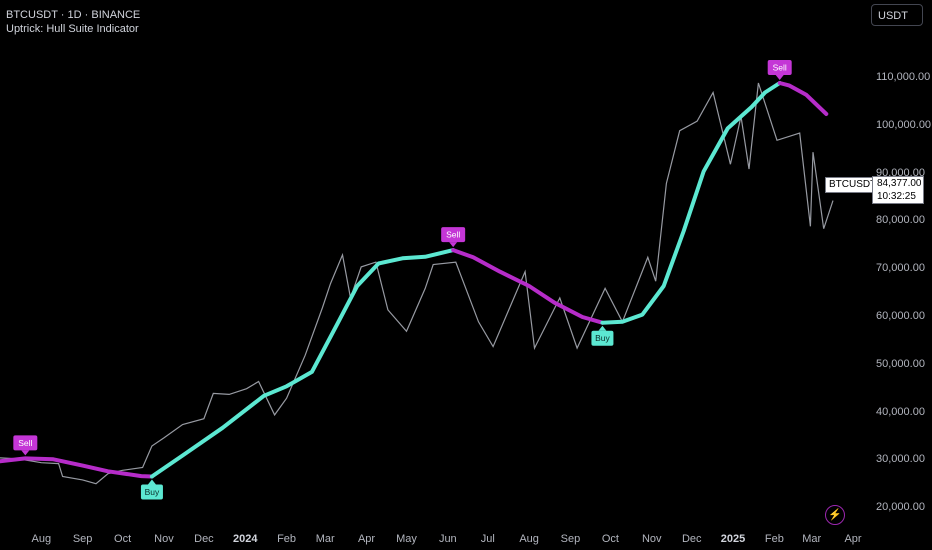  What do you see at coordinates (900, 316) in the screenshot?
I see `y-tick-label: 60,000.00` at bounding box center [900, 316].